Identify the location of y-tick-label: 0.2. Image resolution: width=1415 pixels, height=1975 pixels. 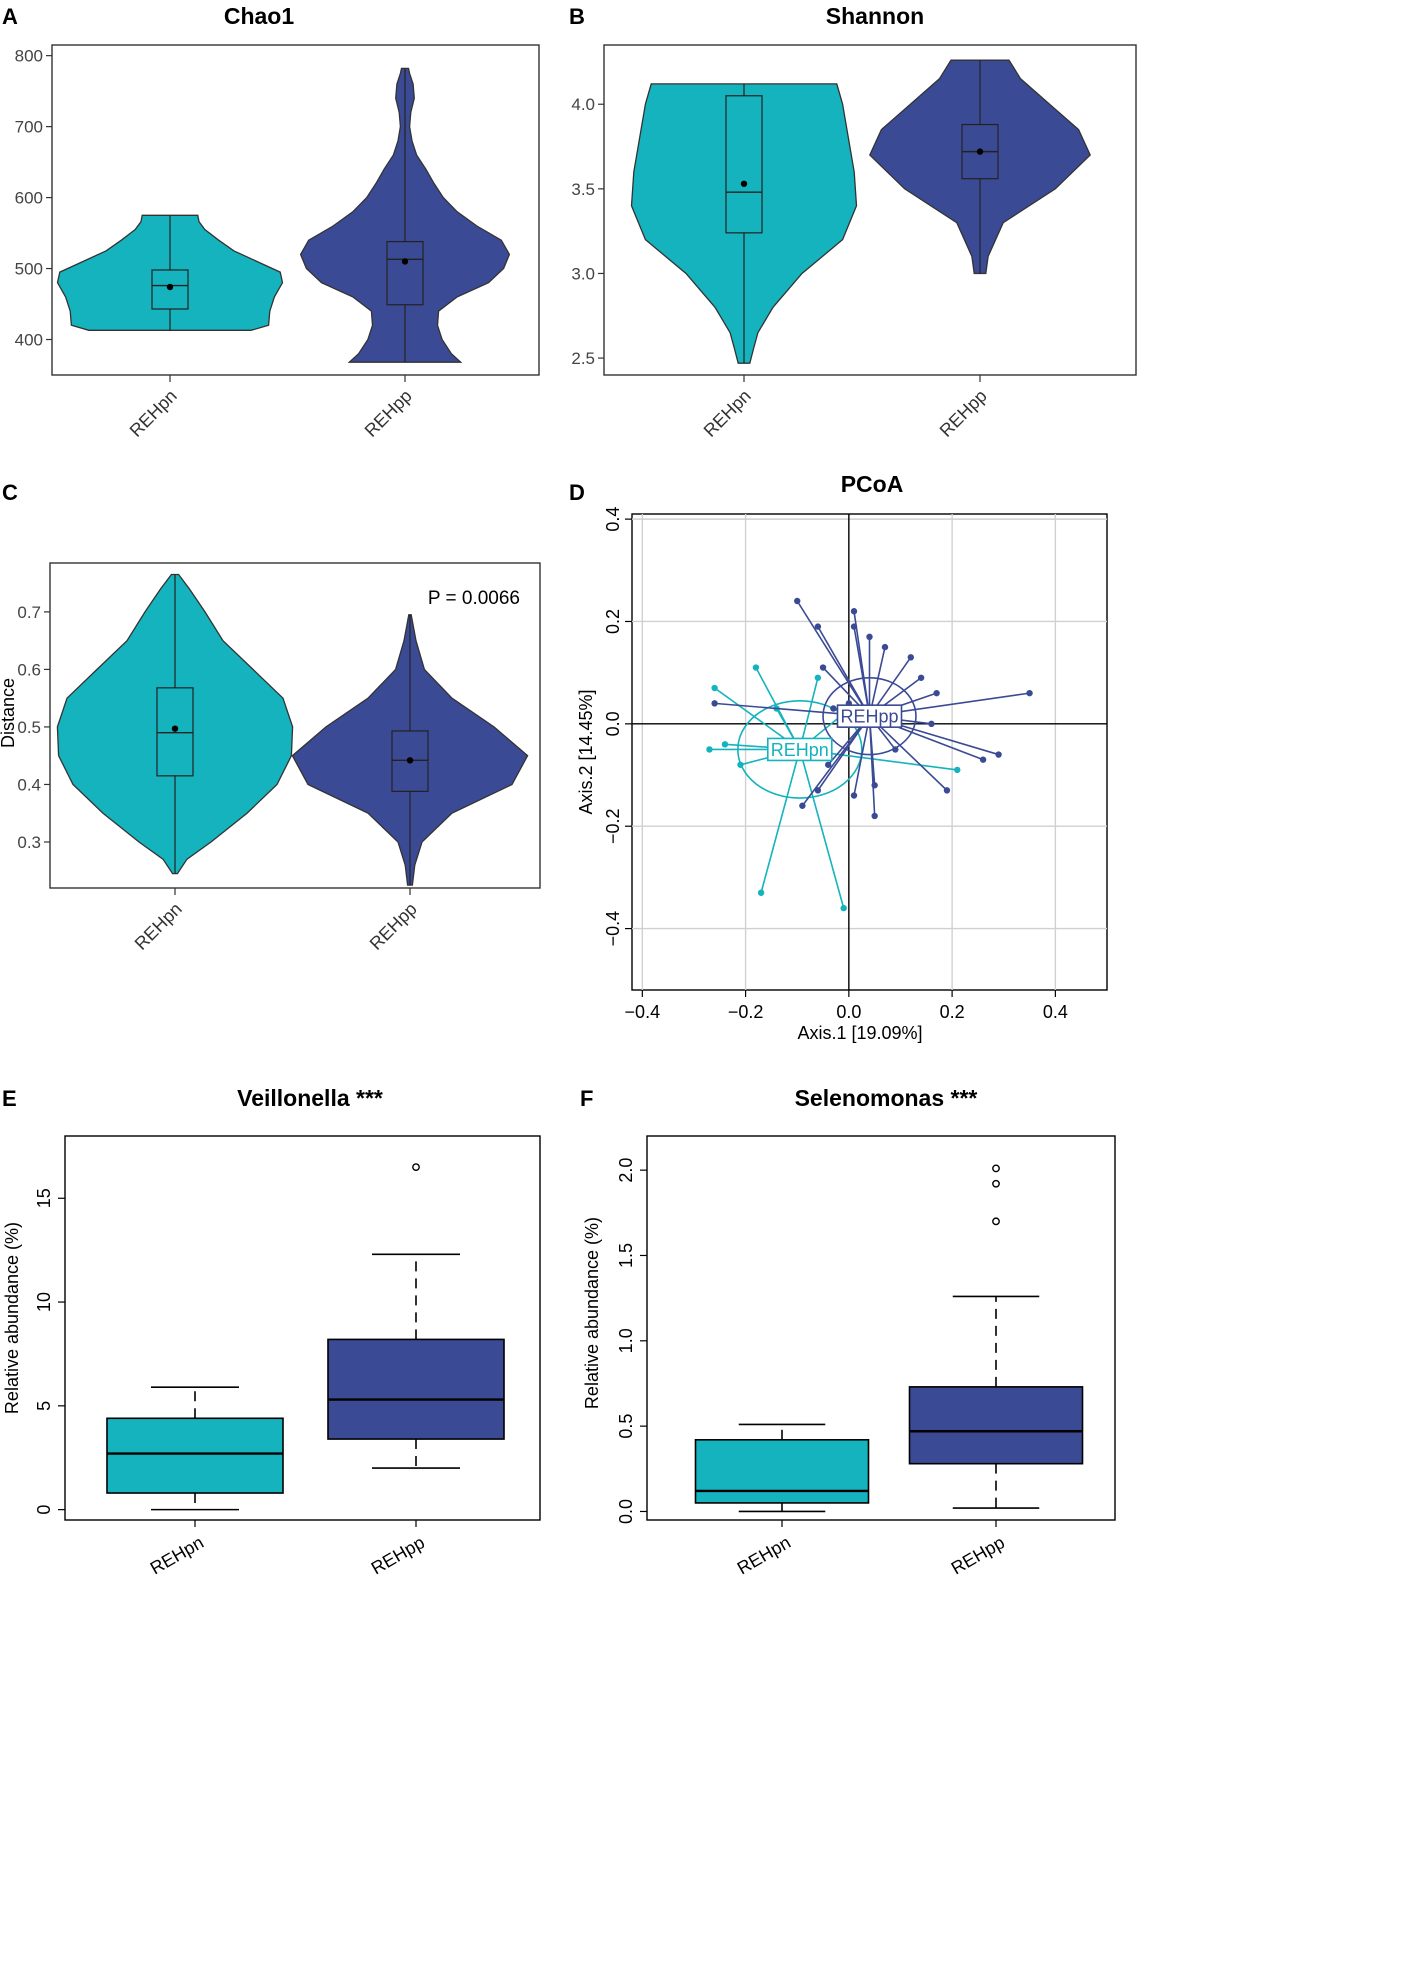
(613, 621).